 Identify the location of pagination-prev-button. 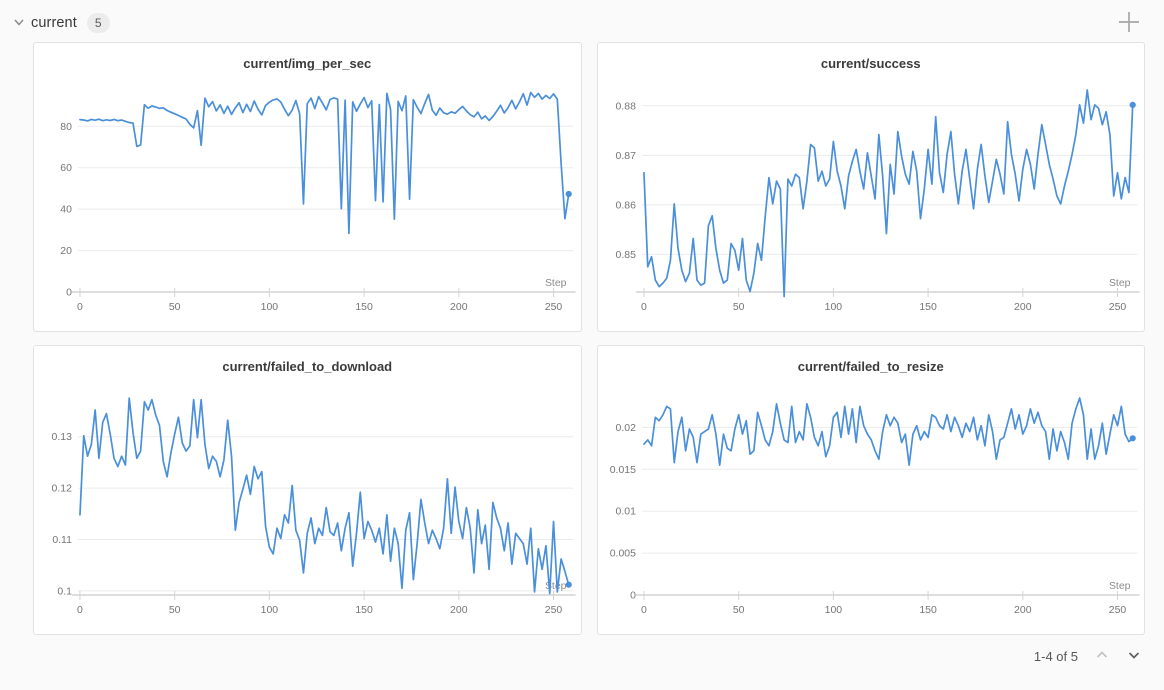
(1102, 656).